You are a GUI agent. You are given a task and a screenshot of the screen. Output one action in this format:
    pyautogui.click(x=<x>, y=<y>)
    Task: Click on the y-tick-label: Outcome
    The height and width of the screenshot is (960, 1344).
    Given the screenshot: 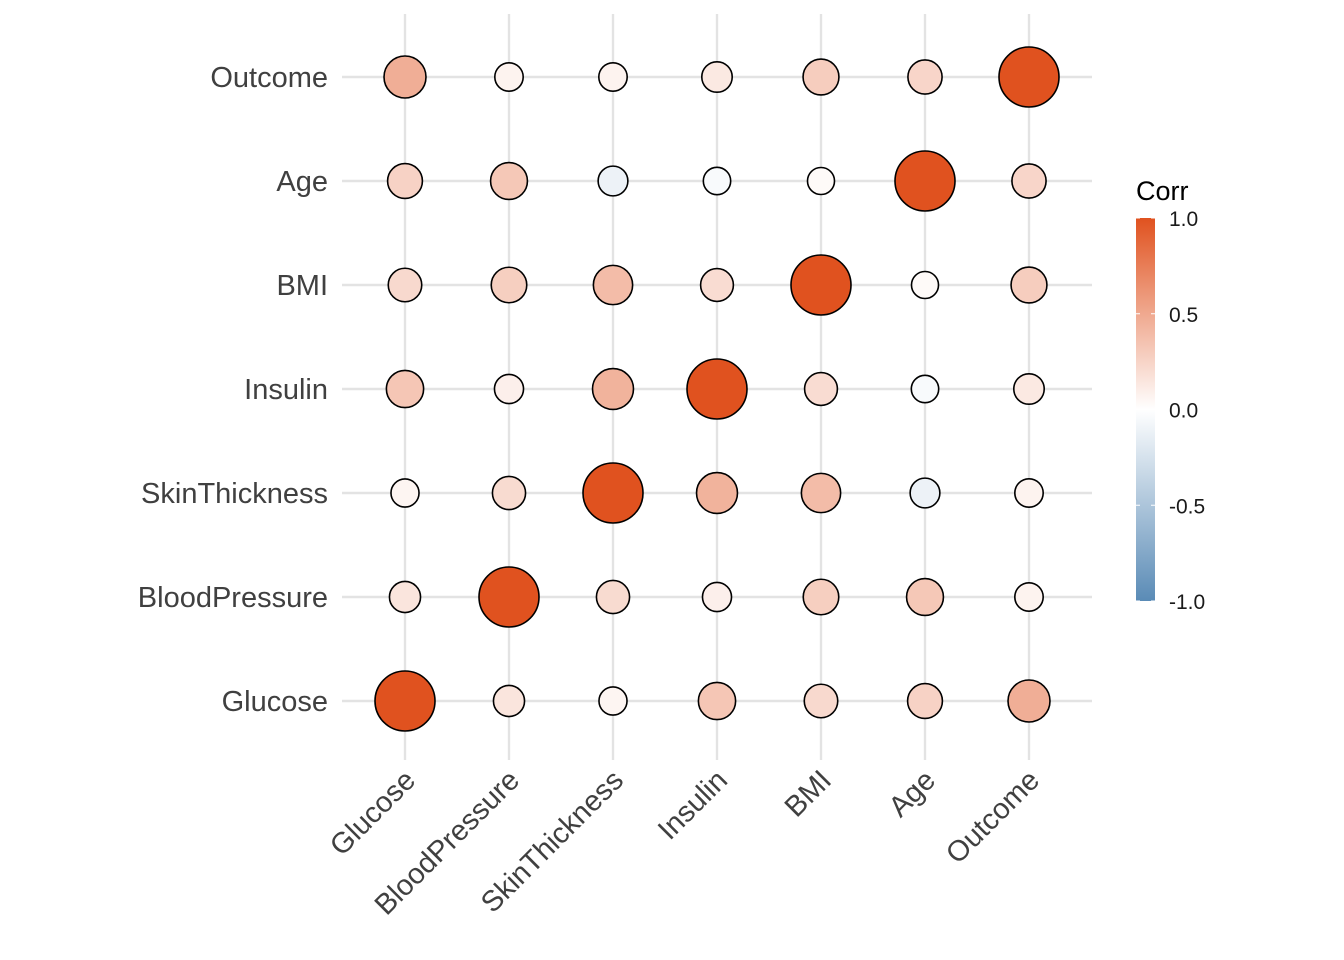 What is the action you would take?
    pyautogui.click(x=269, y=78)
    